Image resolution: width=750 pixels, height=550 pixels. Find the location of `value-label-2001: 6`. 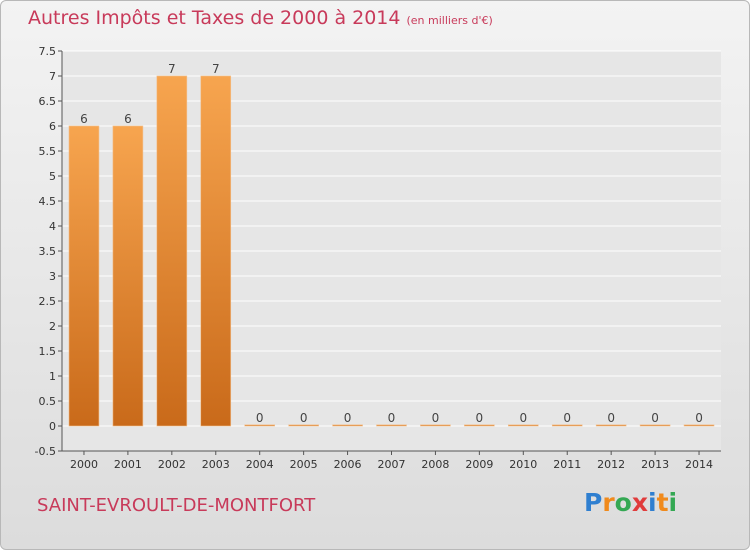

value-label-2001: 6 is located at coordinates (128, 119).